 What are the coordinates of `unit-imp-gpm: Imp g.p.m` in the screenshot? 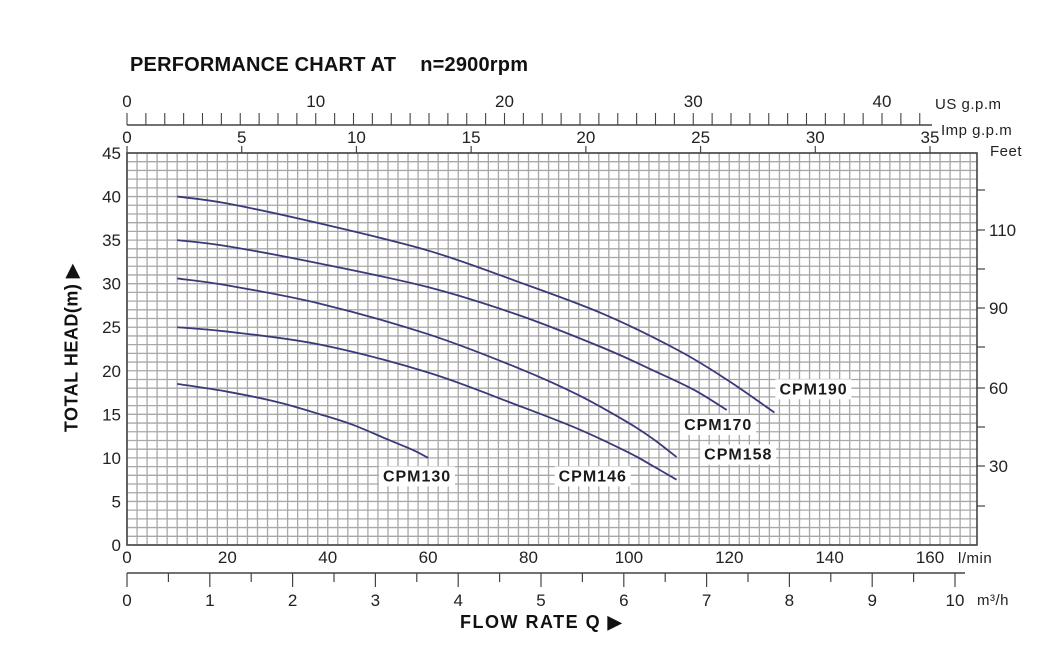 It's located at (976, 130).